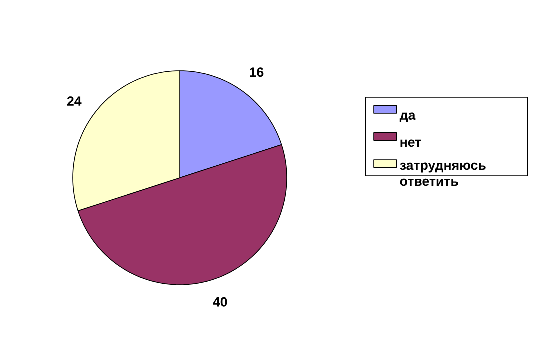 This screenshot has height=357, width=550. I want to click on legend-label: нет, so click(411, 144).